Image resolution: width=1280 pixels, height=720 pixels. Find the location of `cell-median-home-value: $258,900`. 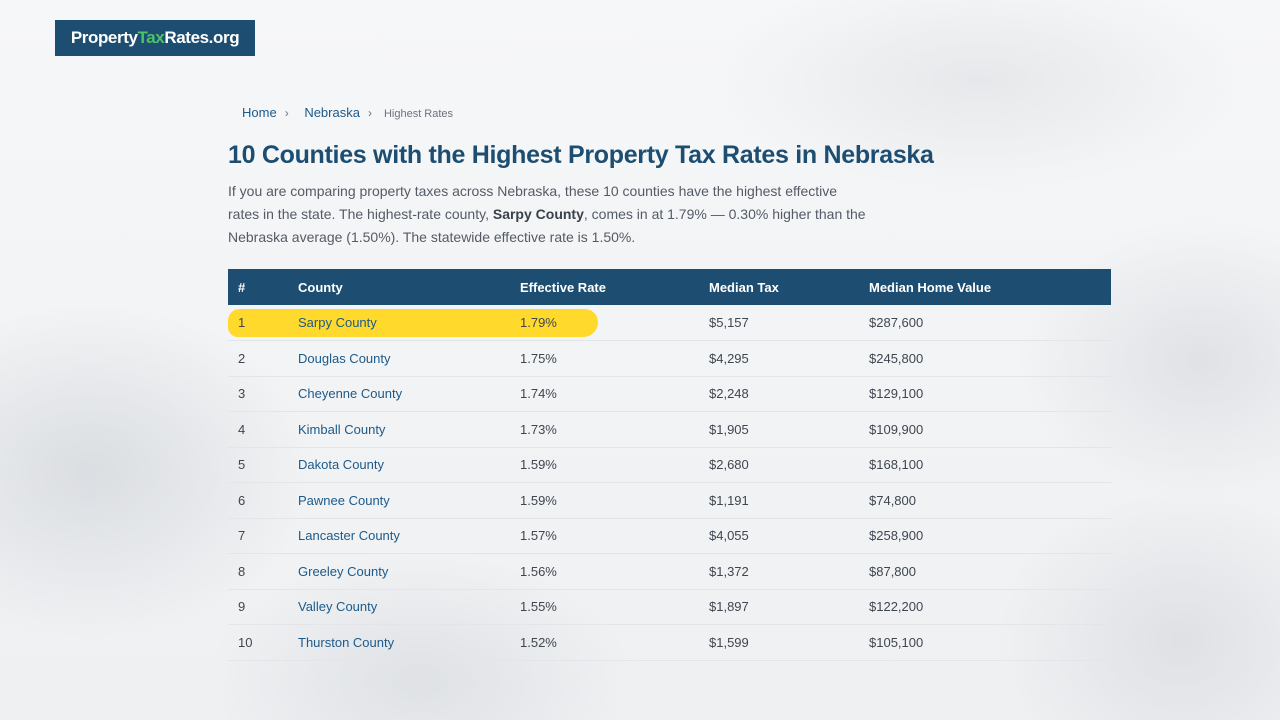

cell-median-home-value: $258,900 is located at coordinates (896, 536).